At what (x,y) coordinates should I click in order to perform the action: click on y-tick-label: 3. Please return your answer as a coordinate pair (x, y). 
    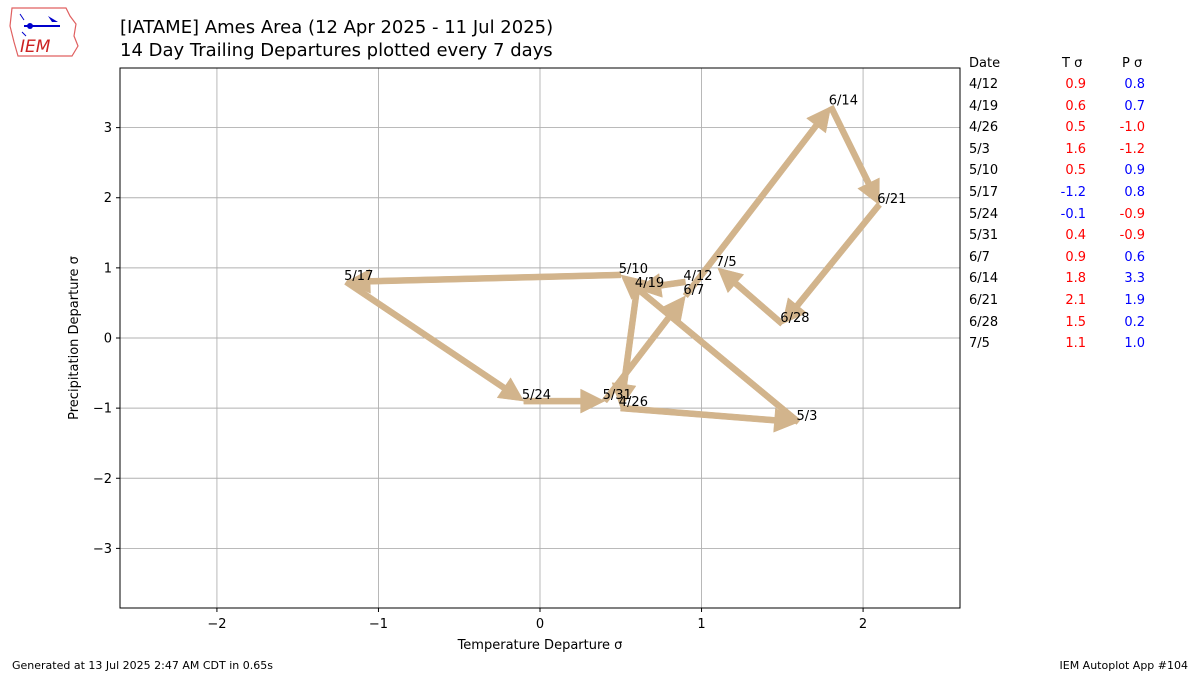
    Looking at the image, I should click on (108, 128).